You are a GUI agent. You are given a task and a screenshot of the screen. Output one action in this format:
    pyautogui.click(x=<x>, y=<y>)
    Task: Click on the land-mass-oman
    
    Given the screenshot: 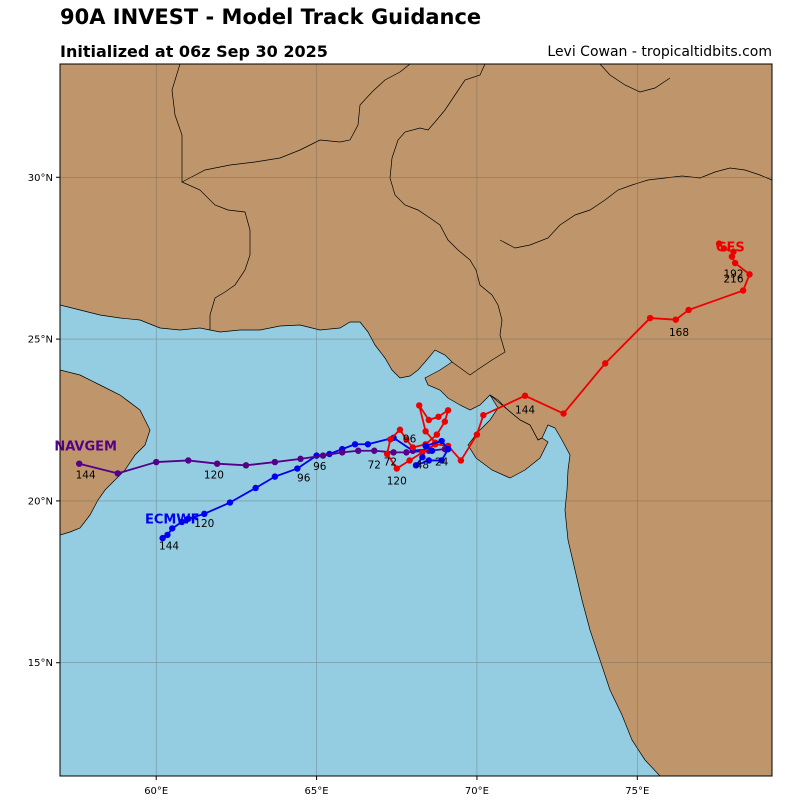 What is the action you would take?
    pyautogui.click(x=105, y=452)
    